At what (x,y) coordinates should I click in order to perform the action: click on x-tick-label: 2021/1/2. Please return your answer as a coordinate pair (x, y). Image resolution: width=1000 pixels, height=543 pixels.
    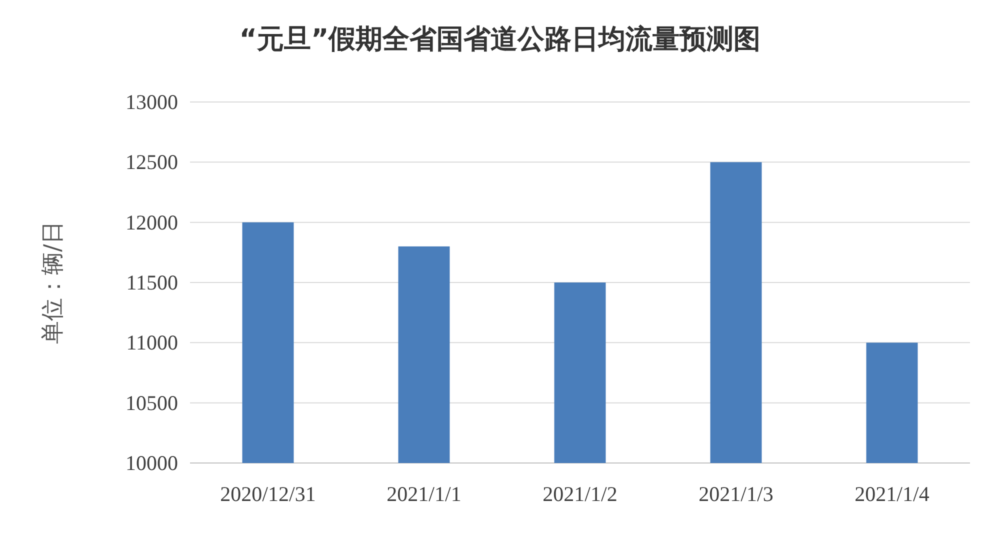
    Looking at the image, I should click on (580, 494).